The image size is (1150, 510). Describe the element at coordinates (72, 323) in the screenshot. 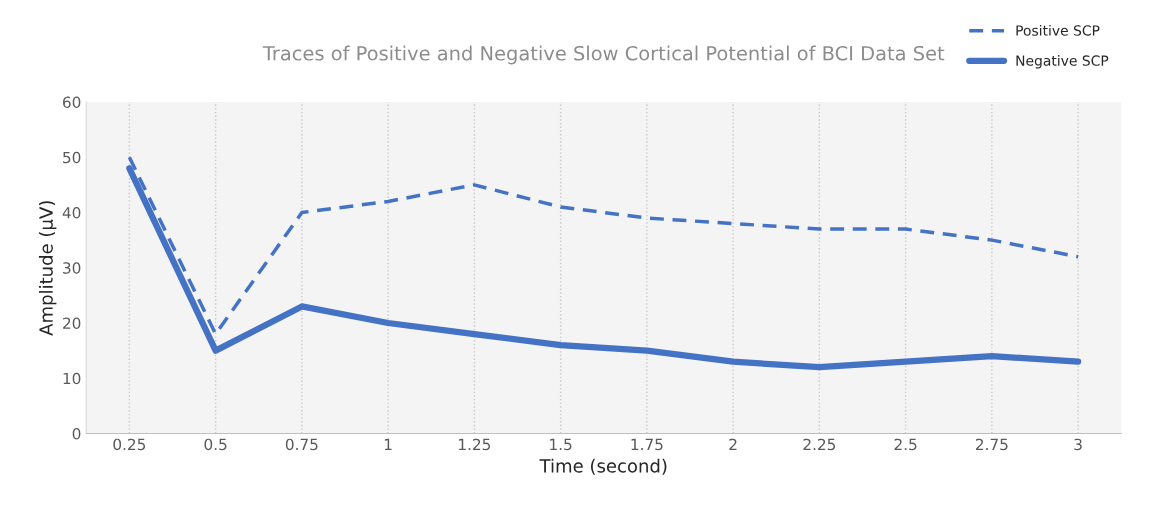

I see `y-tick-label: 20` at that location.